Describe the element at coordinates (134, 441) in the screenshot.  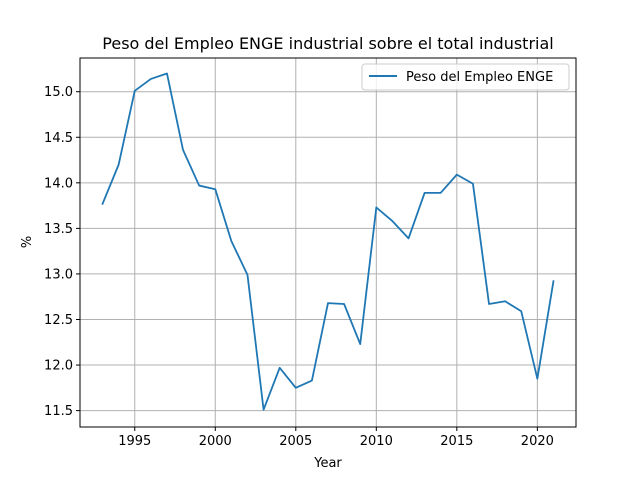
I see `x-tick-label: 1995` at that location.